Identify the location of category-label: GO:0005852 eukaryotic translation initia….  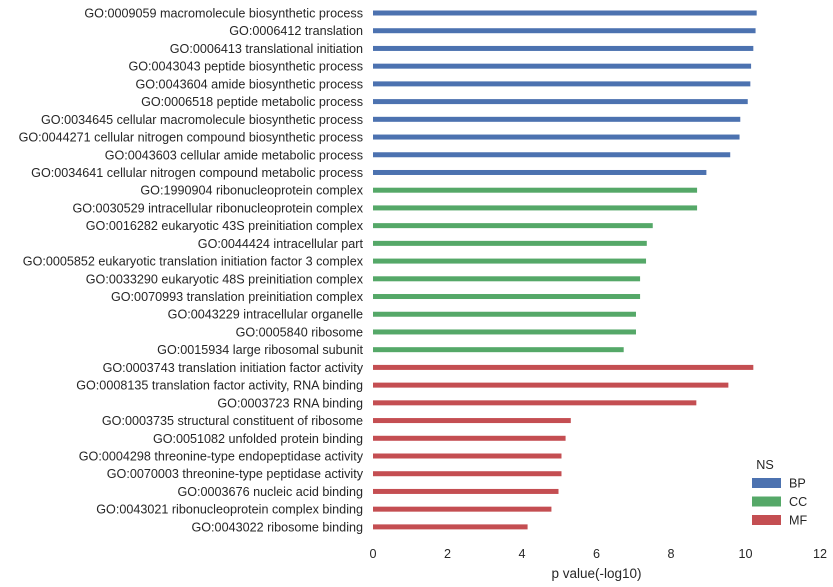
(193, 262).